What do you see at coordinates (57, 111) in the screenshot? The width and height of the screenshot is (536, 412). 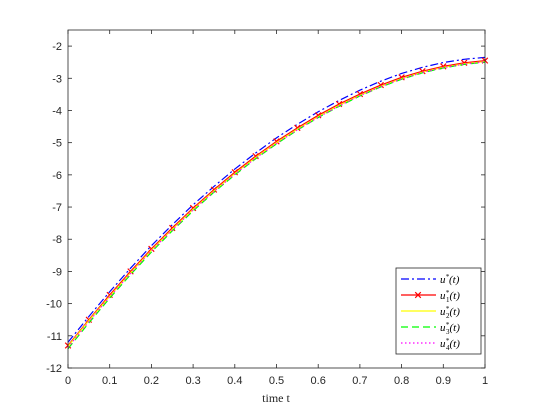 I see `y-tick-label: -4` at bounding box center [57, 111].